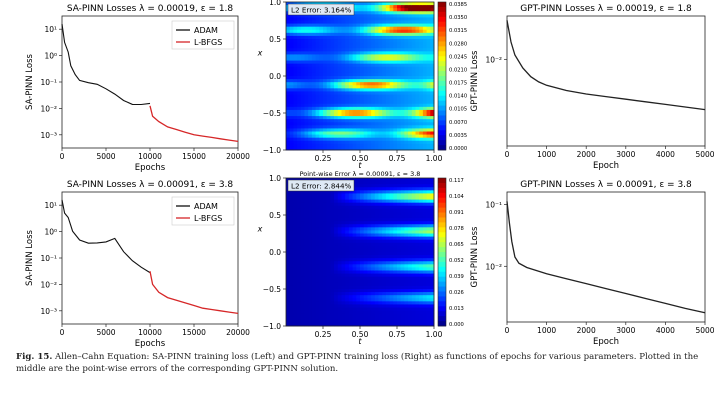 This screenshot has width=720, height=403. Describe the element at coordinates (442, 113) in the screenshot. I see `colorbar-segment` at that location.